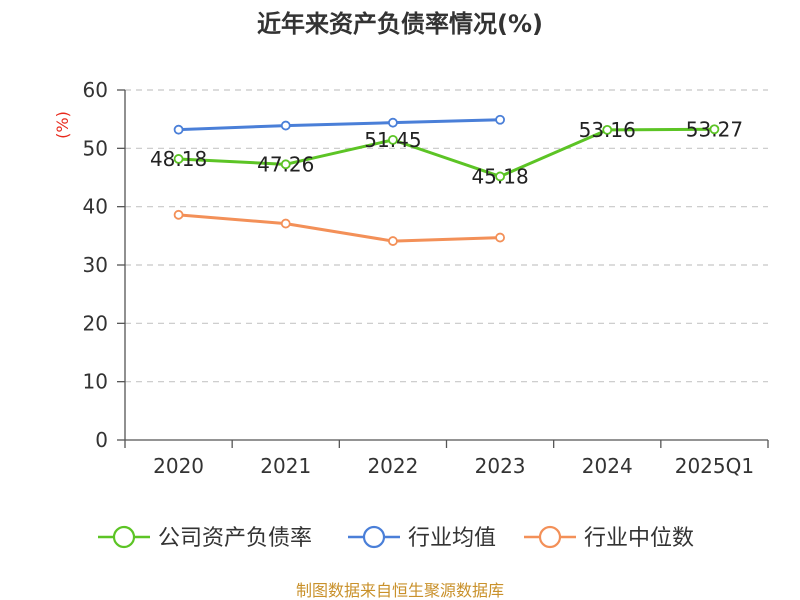 This screenshot has width=800, height=600. What do you see at coordinates (285, 466) in the screenshot?
I see `x-tick-label: 2021` at bounding box center [285, 466].